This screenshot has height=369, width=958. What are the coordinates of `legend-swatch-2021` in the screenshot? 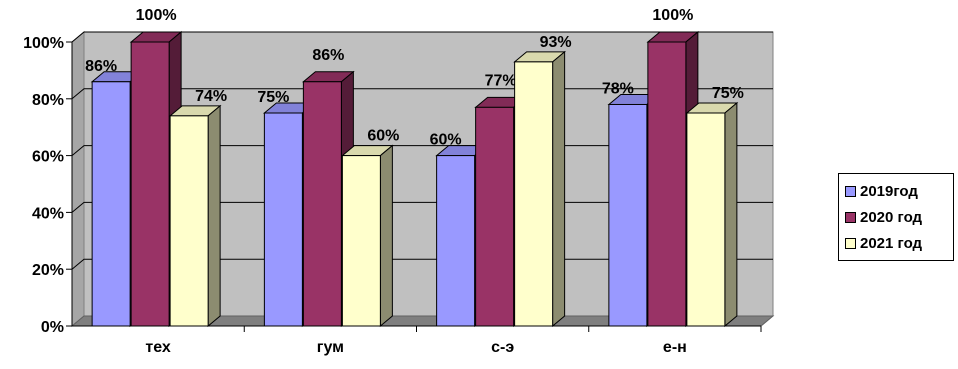 It's located at (850, 243).